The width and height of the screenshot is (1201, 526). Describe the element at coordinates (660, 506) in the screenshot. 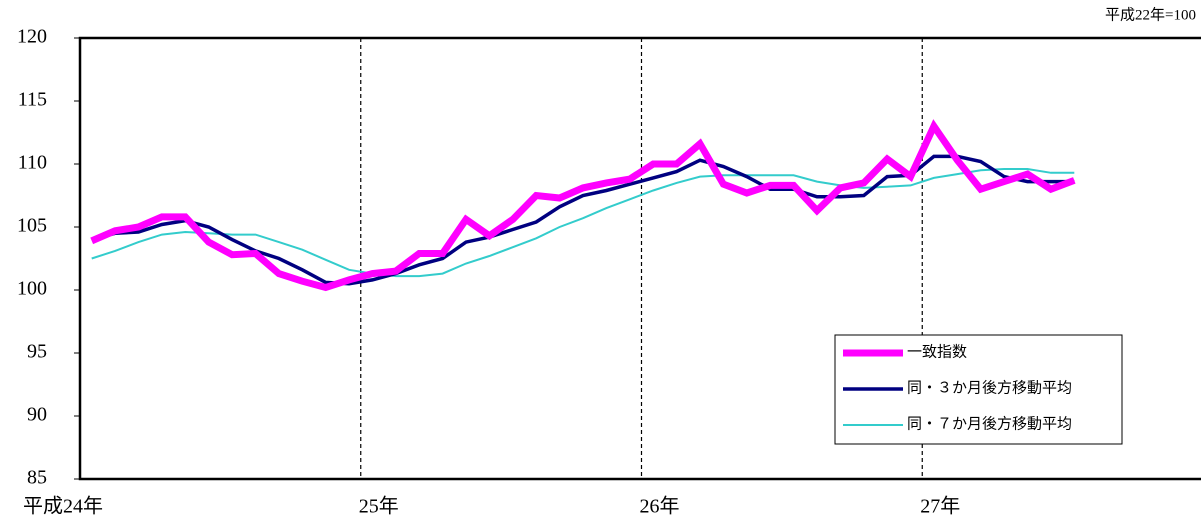

I see `x-tick-label: 26年` at that location.